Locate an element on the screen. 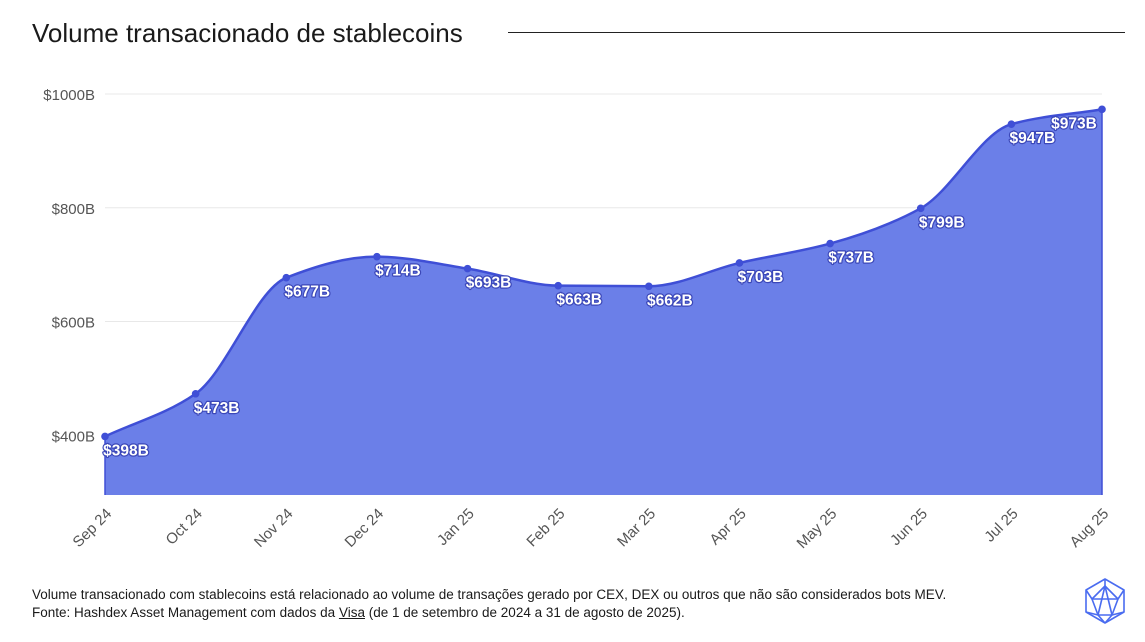 The image size is (1145, 642). data-label: $662B is located at coordinates (670, 300).